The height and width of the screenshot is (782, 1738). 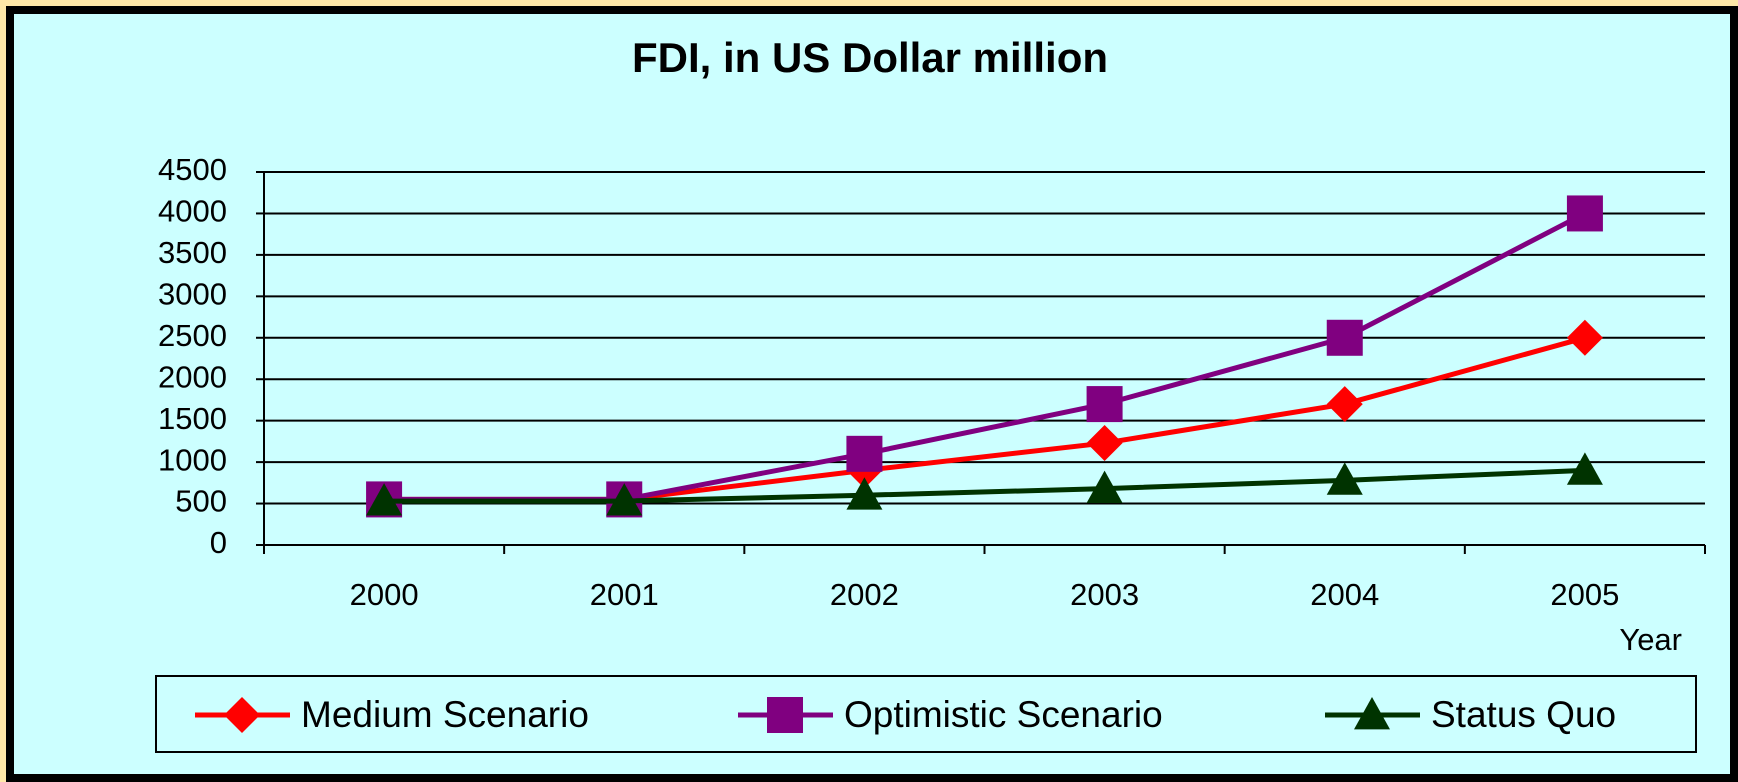 I want to click on series-line, so click(x=985, y=485).